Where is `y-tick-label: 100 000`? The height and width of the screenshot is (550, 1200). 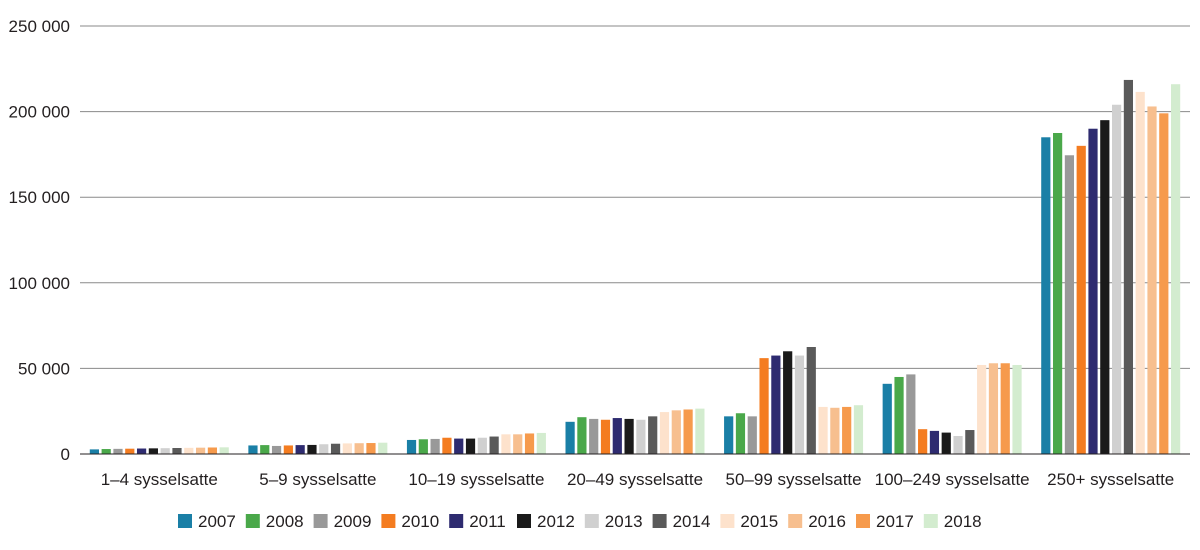 y-tick-label: 100 000 is located at coordinates (39, 283).